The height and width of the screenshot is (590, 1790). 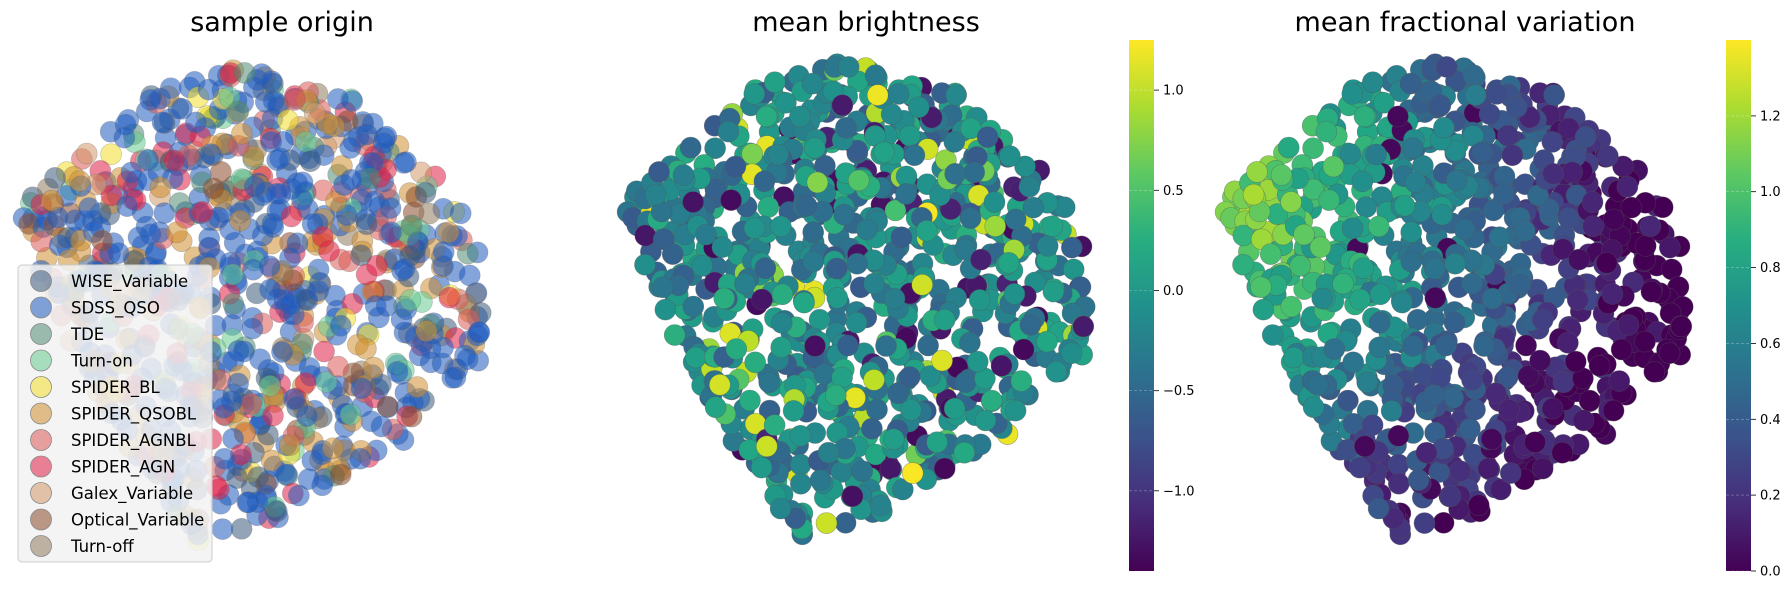 What do you see at coordinates (41, 387) in the screenshot?
I see `legend-marker` at bounding box center [41, 387].